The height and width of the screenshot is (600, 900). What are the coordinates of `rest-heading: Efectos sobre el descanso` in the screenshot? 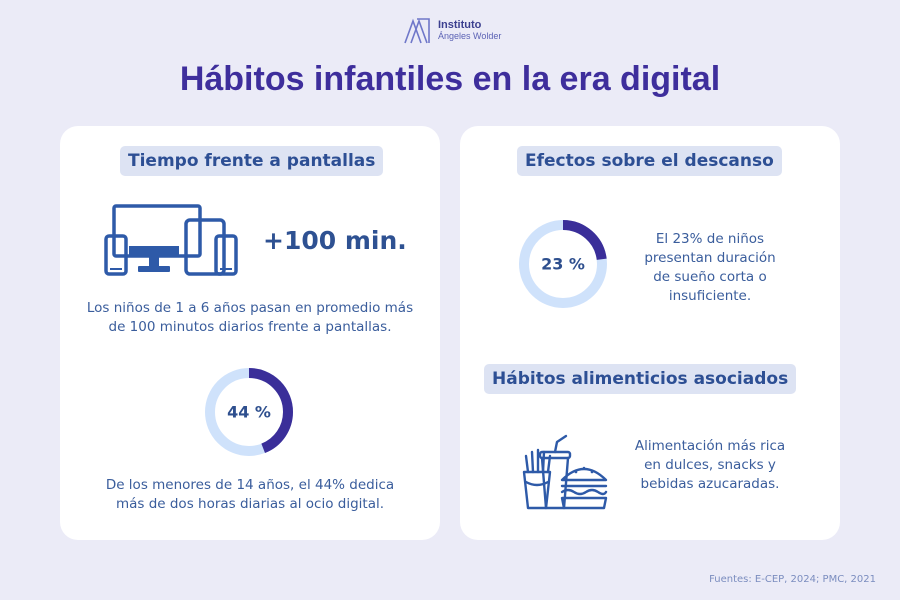 It's located at (649, 161).